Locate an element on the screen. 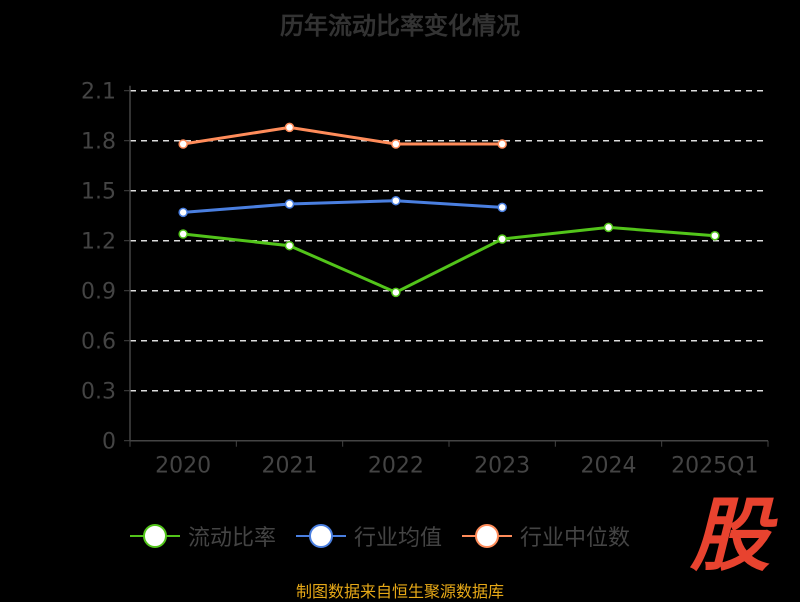 The image size is (800, 602). legend: 流动比率 行业均值 行业中位数 is located at coordinates (380, 536).